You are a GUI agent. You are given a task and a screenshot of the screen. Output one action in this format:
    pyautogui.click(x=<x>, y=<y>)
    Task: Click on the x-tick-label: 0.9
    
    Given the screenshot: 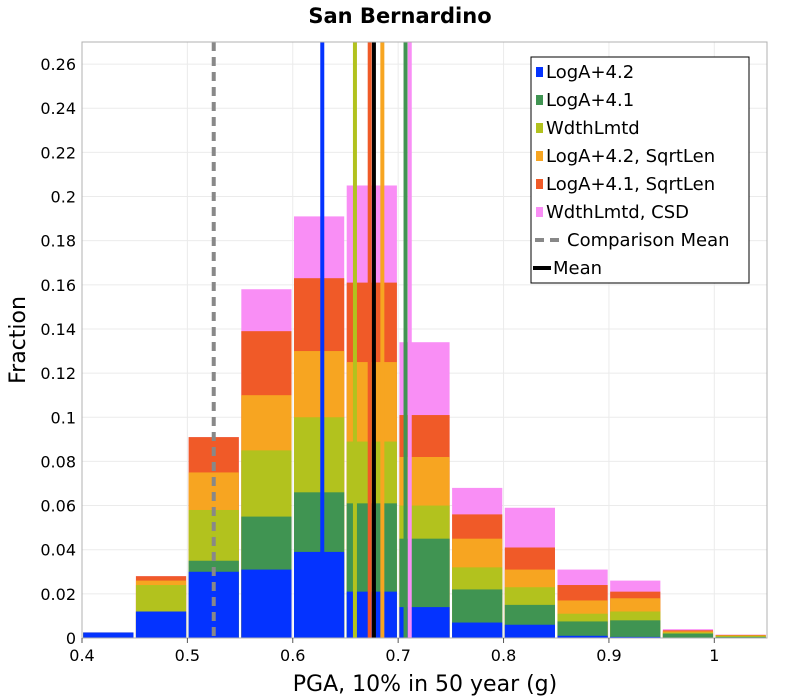 What is the action you would take?
    pyautogui.click(x=608, y=655)
    